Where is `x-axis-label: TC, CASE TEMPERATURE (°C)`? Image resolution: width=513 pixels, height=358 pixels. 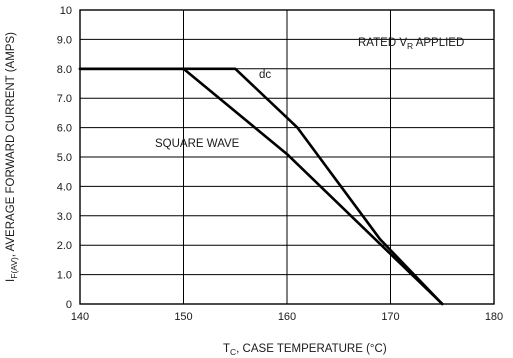
x-axis-label: TC, CASE TEMPERATURE (°C) is located at coordinates (305, 350).